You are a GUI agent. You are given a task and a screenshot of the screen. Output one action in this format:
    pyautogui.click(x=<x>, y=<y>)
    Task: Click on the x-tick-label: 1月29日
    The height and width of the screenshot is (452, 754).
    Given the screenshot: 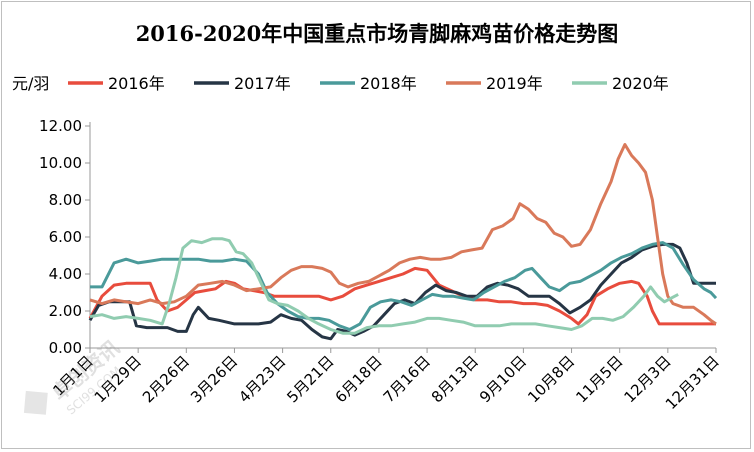 What is the action you would take?
    pyautogui.click(x=118, y=379)
    